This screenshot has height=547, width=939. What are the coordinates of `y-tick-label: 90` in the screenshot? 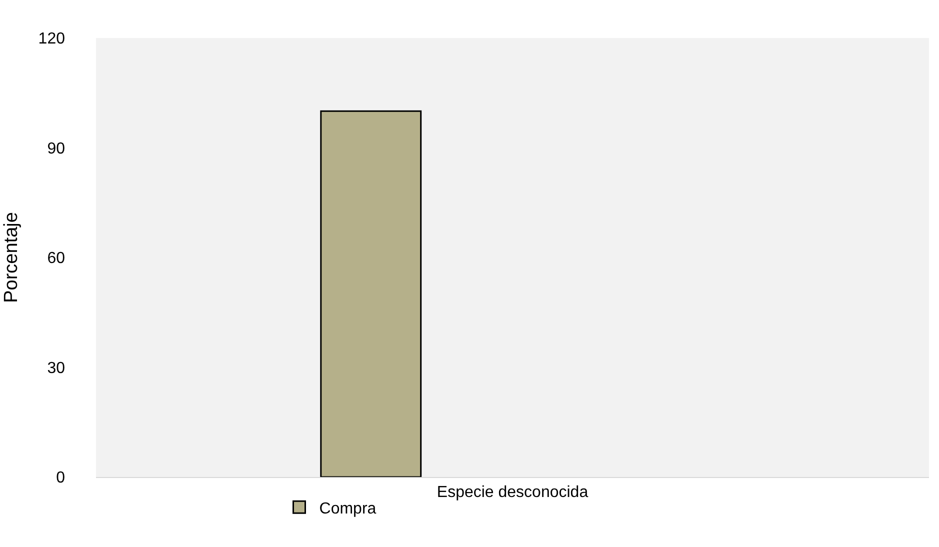 It's located at (56, 149).